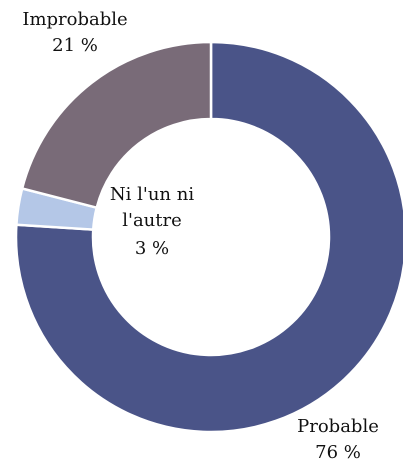  I want to click on slice-label: Probable, so click(338, 426).